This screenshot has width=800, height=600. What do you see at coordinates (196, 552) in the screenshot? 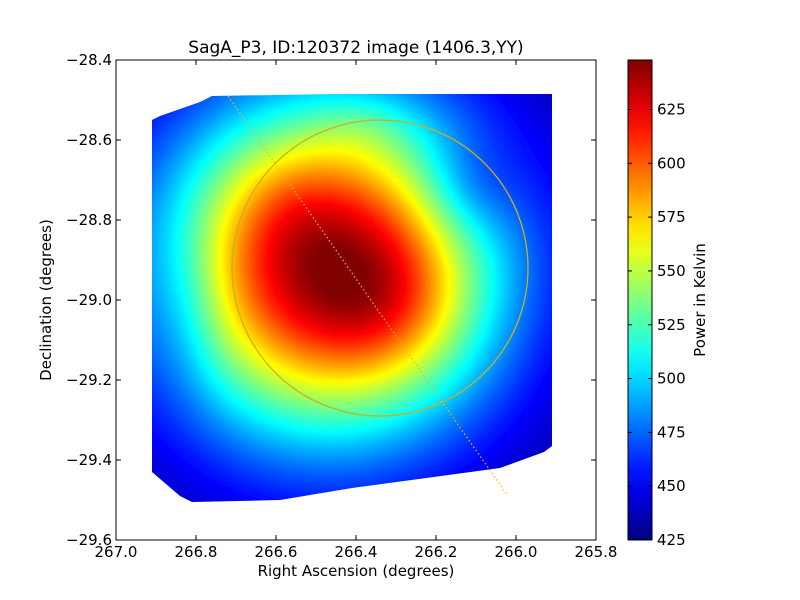
I see `x-tick-label: 266.8` at bounding box center [196, 552].